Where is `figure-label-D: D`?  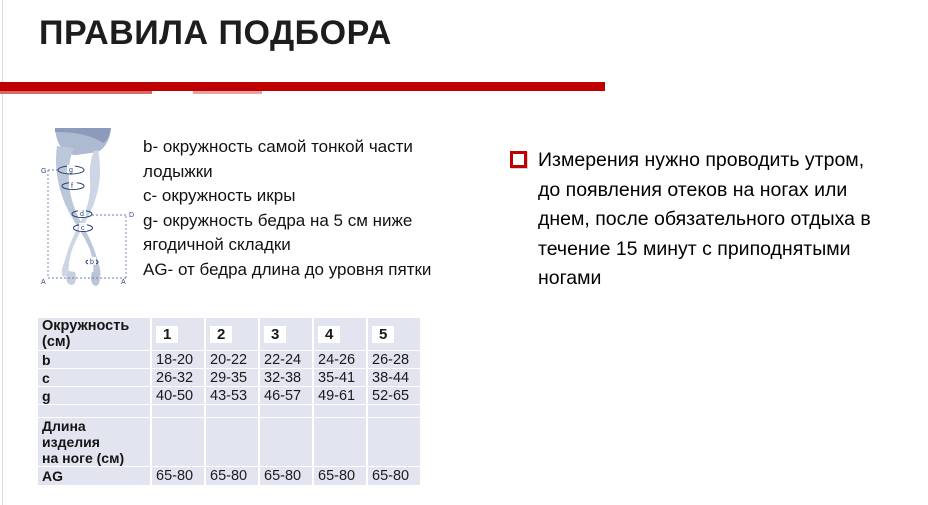
figure-label-D: D is located at coordinates (131, 215).